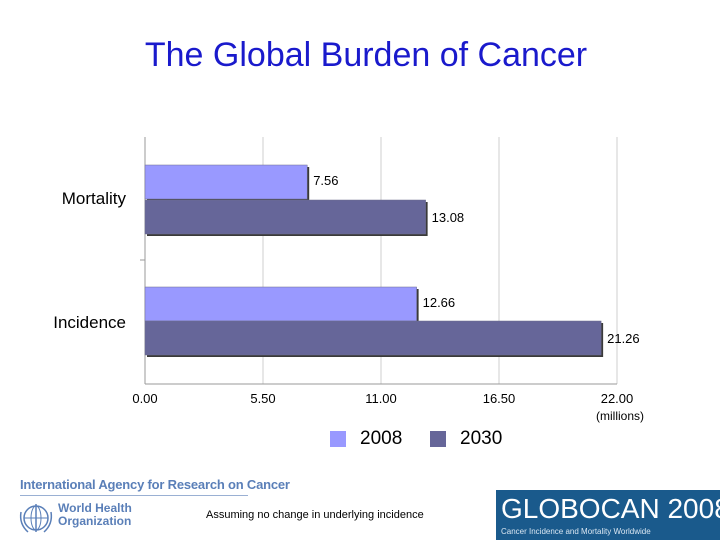  I want to click on who-name-line1: World Health, so click(95, 508).